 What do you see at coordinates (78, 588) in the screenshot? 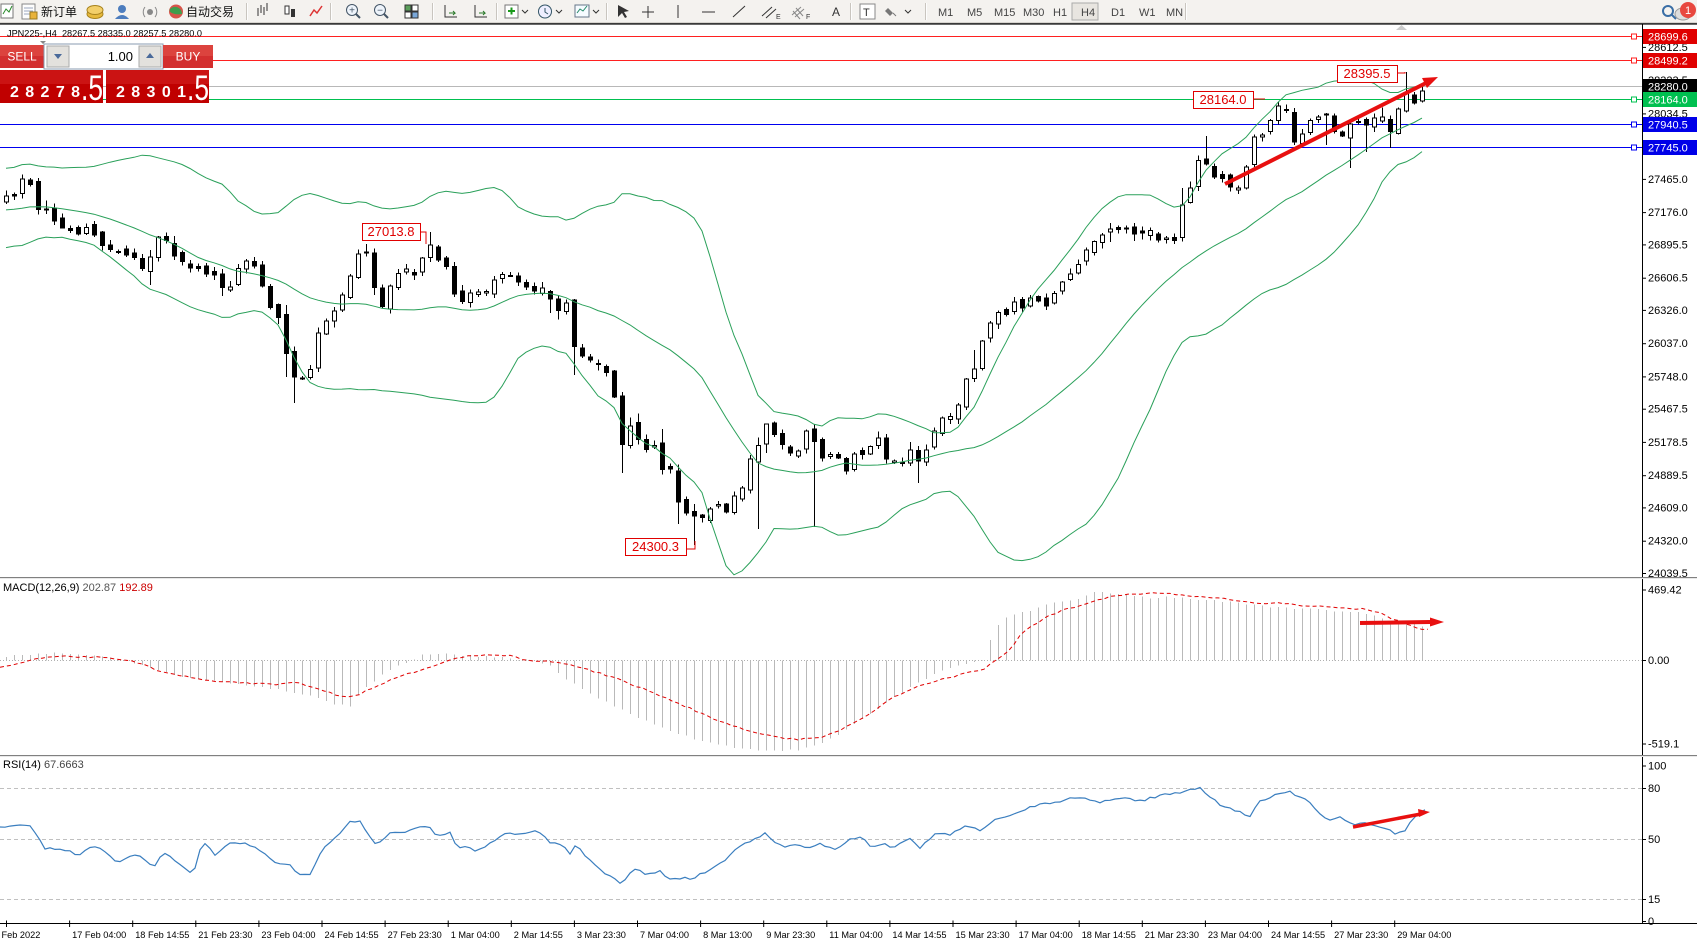
I see `svg-text: MACD(12,26,9) 202.87 192.89` at bounding box center [78, 588].